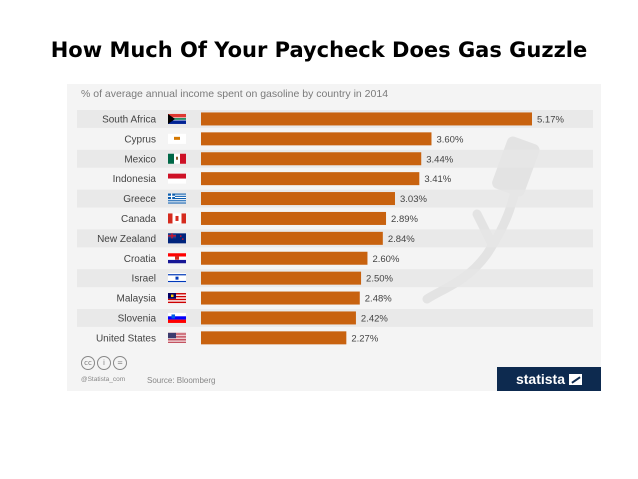 This screenshot has width=638, height=479. Describe the element at coordinates (177, 298) in the screenshot. I see `flag-malaysia-icon` at that location.